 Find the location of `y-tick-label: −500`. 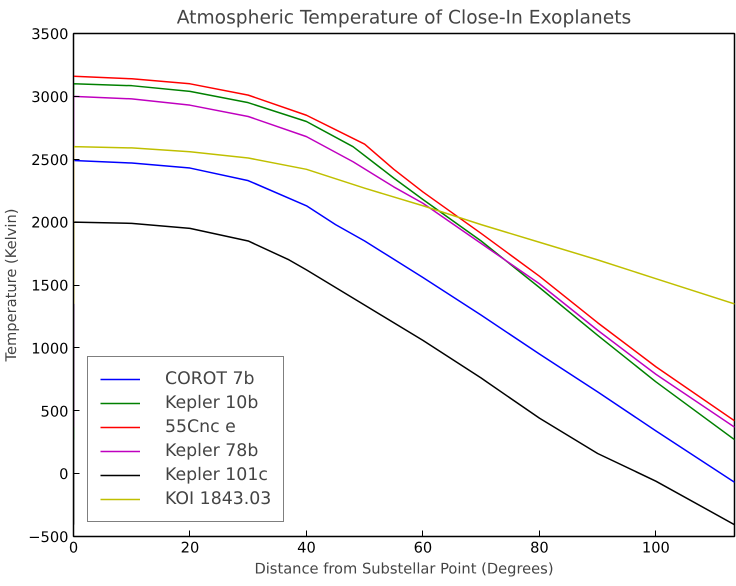

y-tick-label: −500 is located at coordinates (48, 537).